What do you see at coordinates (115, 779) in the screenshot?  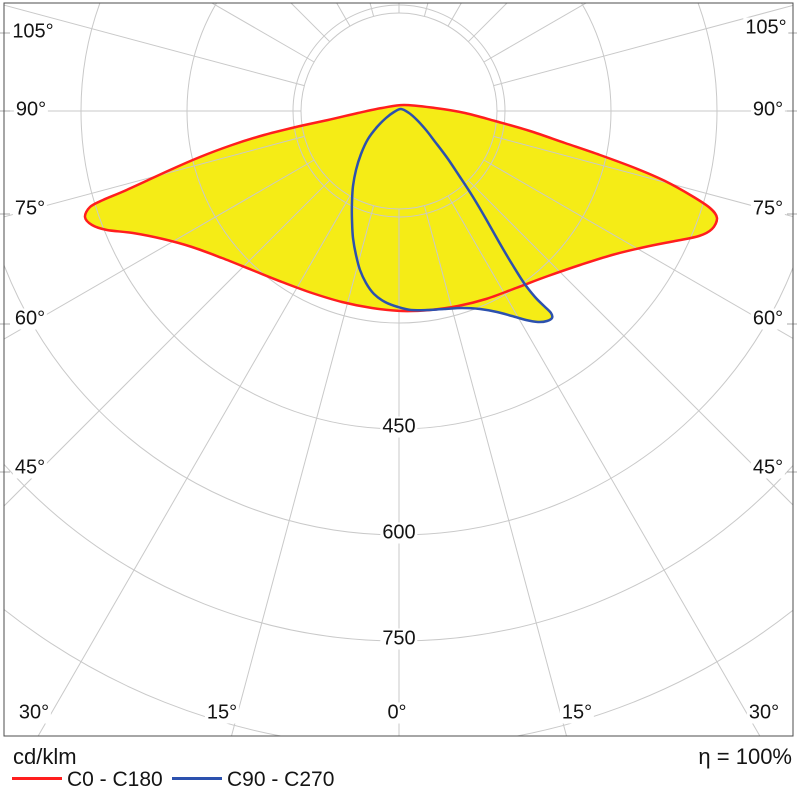 I see `c0-c180-label: C0 - C180` at bounding box center [115, 779].